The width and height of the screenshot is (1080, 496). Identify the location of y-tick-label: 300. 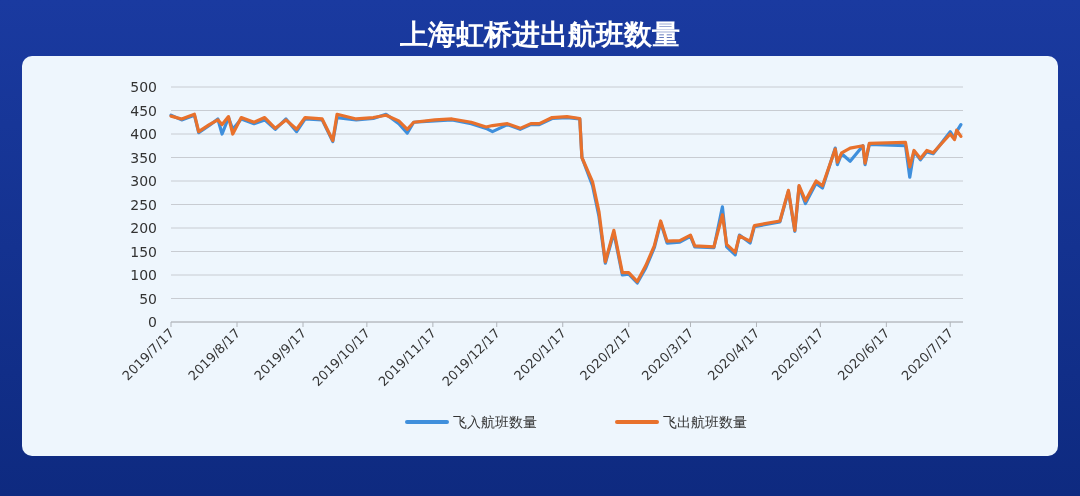
(143, 181).